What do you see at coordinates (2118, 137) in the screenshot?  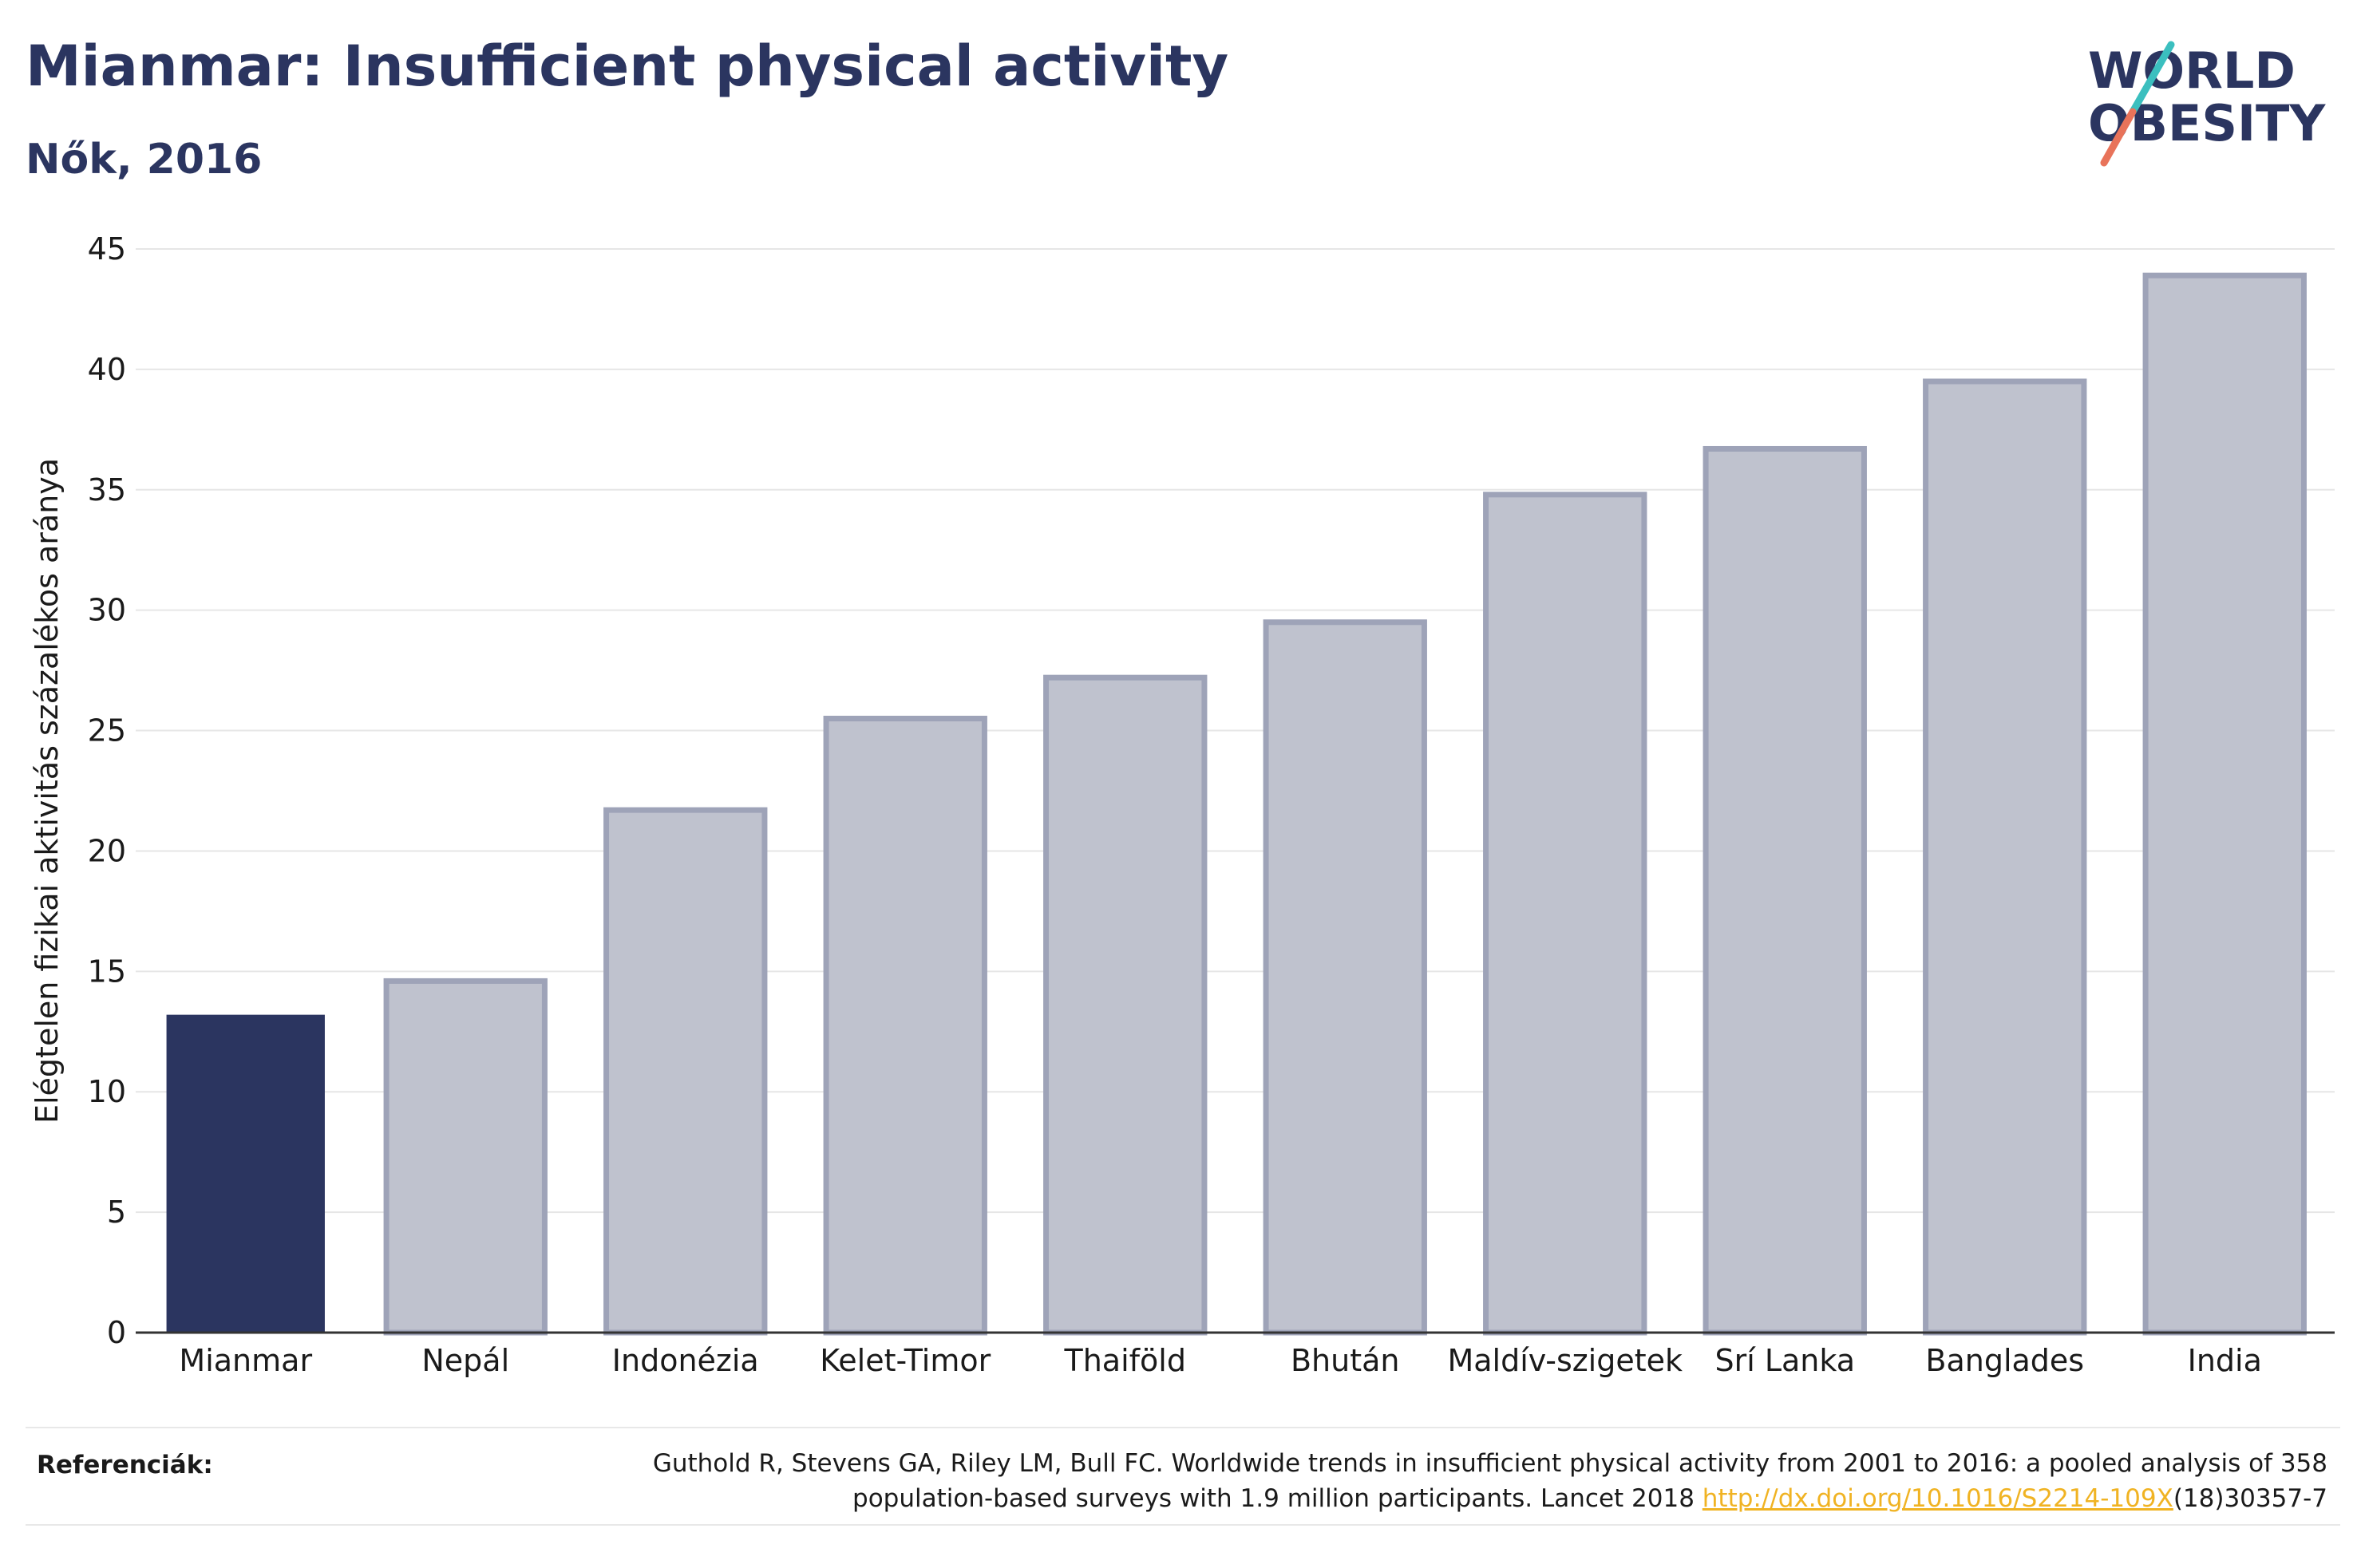 I see `logo-slash-bottom` at bounding box center [2118, 137].